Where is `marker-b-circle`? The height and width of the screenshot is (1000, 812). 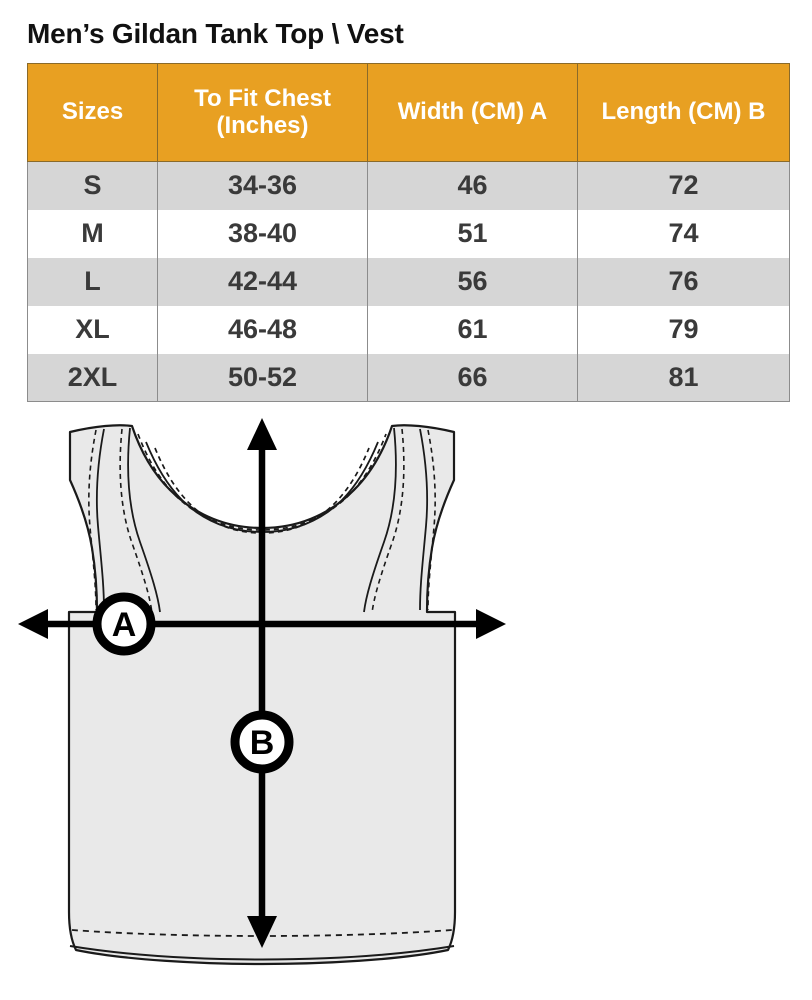 marker-b-circle is located at coordinates (262, 742).